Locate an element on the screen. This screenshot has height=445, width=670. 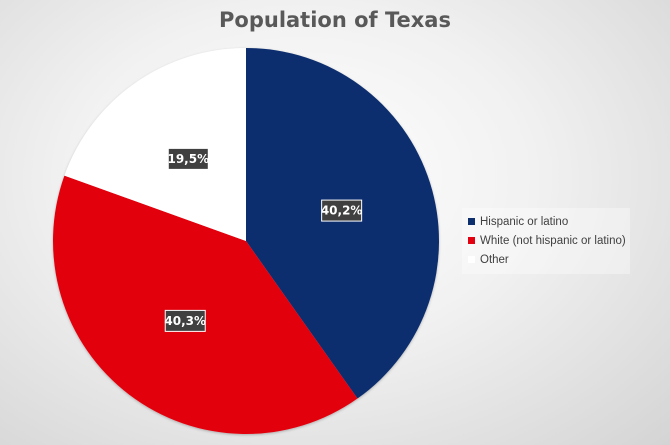
data-label-text-2: 19,5% is located at coordinates (188, 159).